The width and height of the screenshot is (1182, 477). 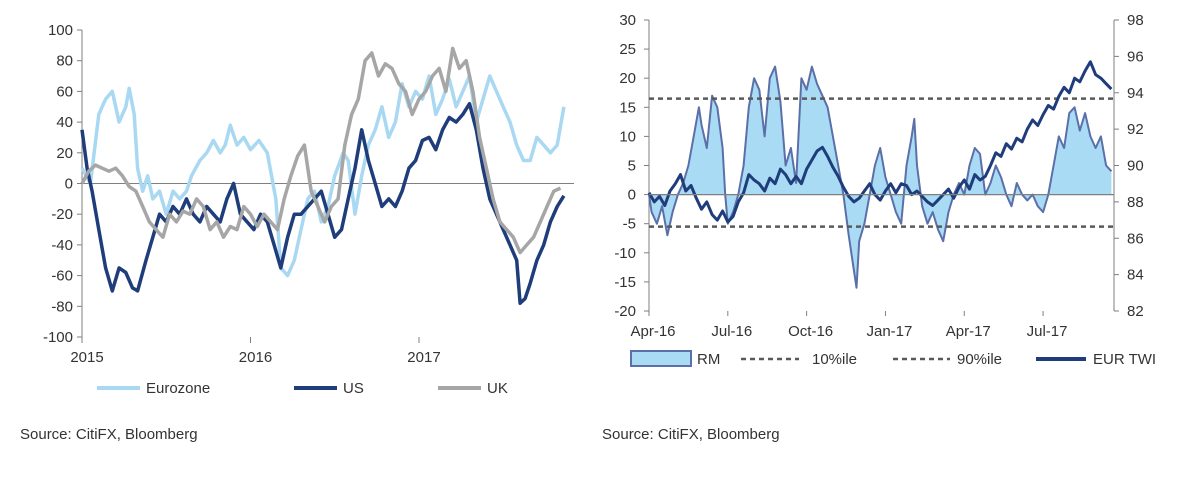 I want to click on chart2-left-tick-label: 25, so click(x=627, y=49).